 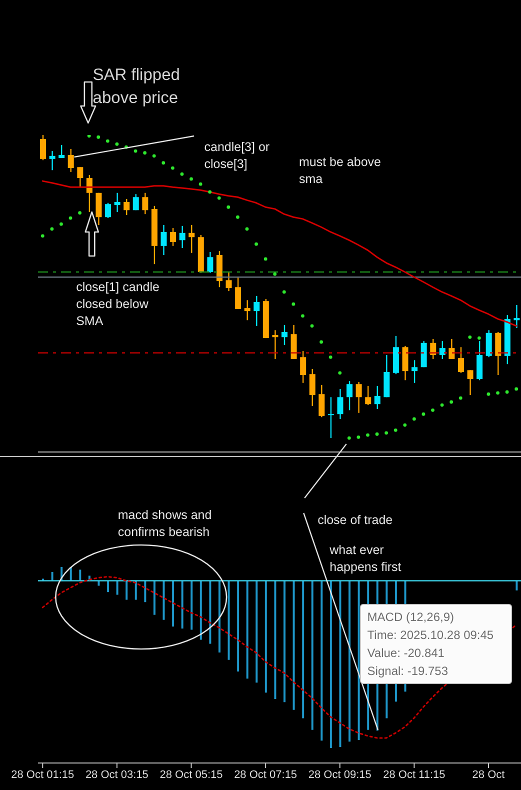 I want to click on annotation: must be above sma, so click(x=340, y=171).